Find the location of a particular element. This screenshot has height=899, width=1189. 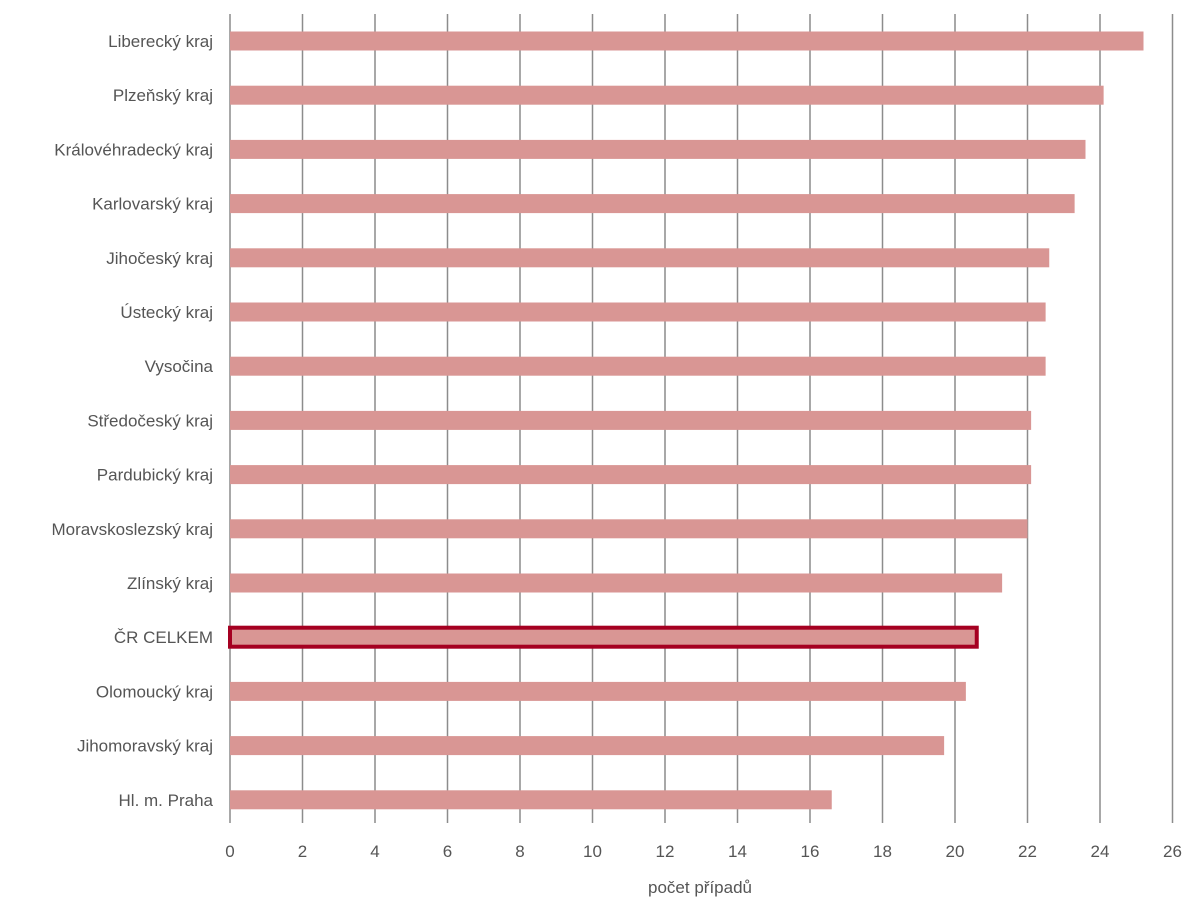

x-tick-label: 0 is located at coordinates (229, 851).